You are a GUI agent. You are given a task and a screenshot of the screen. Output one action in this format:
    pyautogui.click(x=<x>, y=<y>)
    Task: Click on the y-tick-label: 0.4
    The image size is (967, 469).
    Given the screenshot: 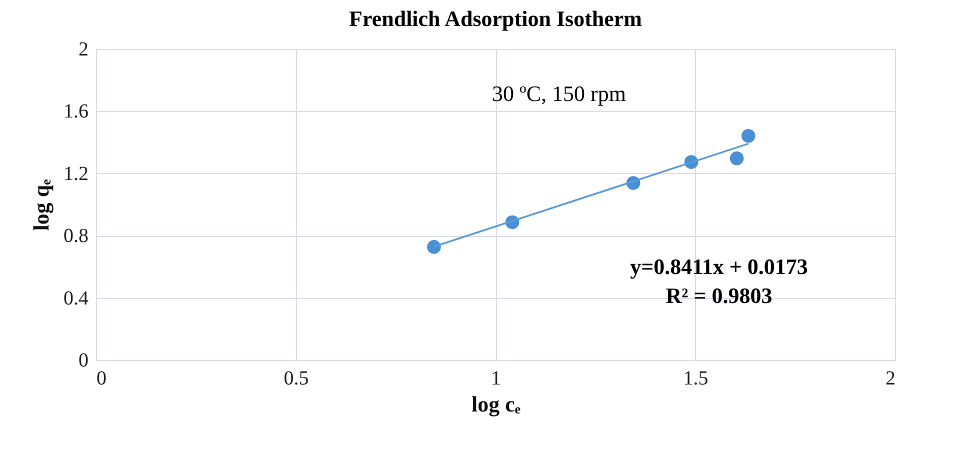 What is the action you would take?
    pyautogui.click(x=76, y=298)
    